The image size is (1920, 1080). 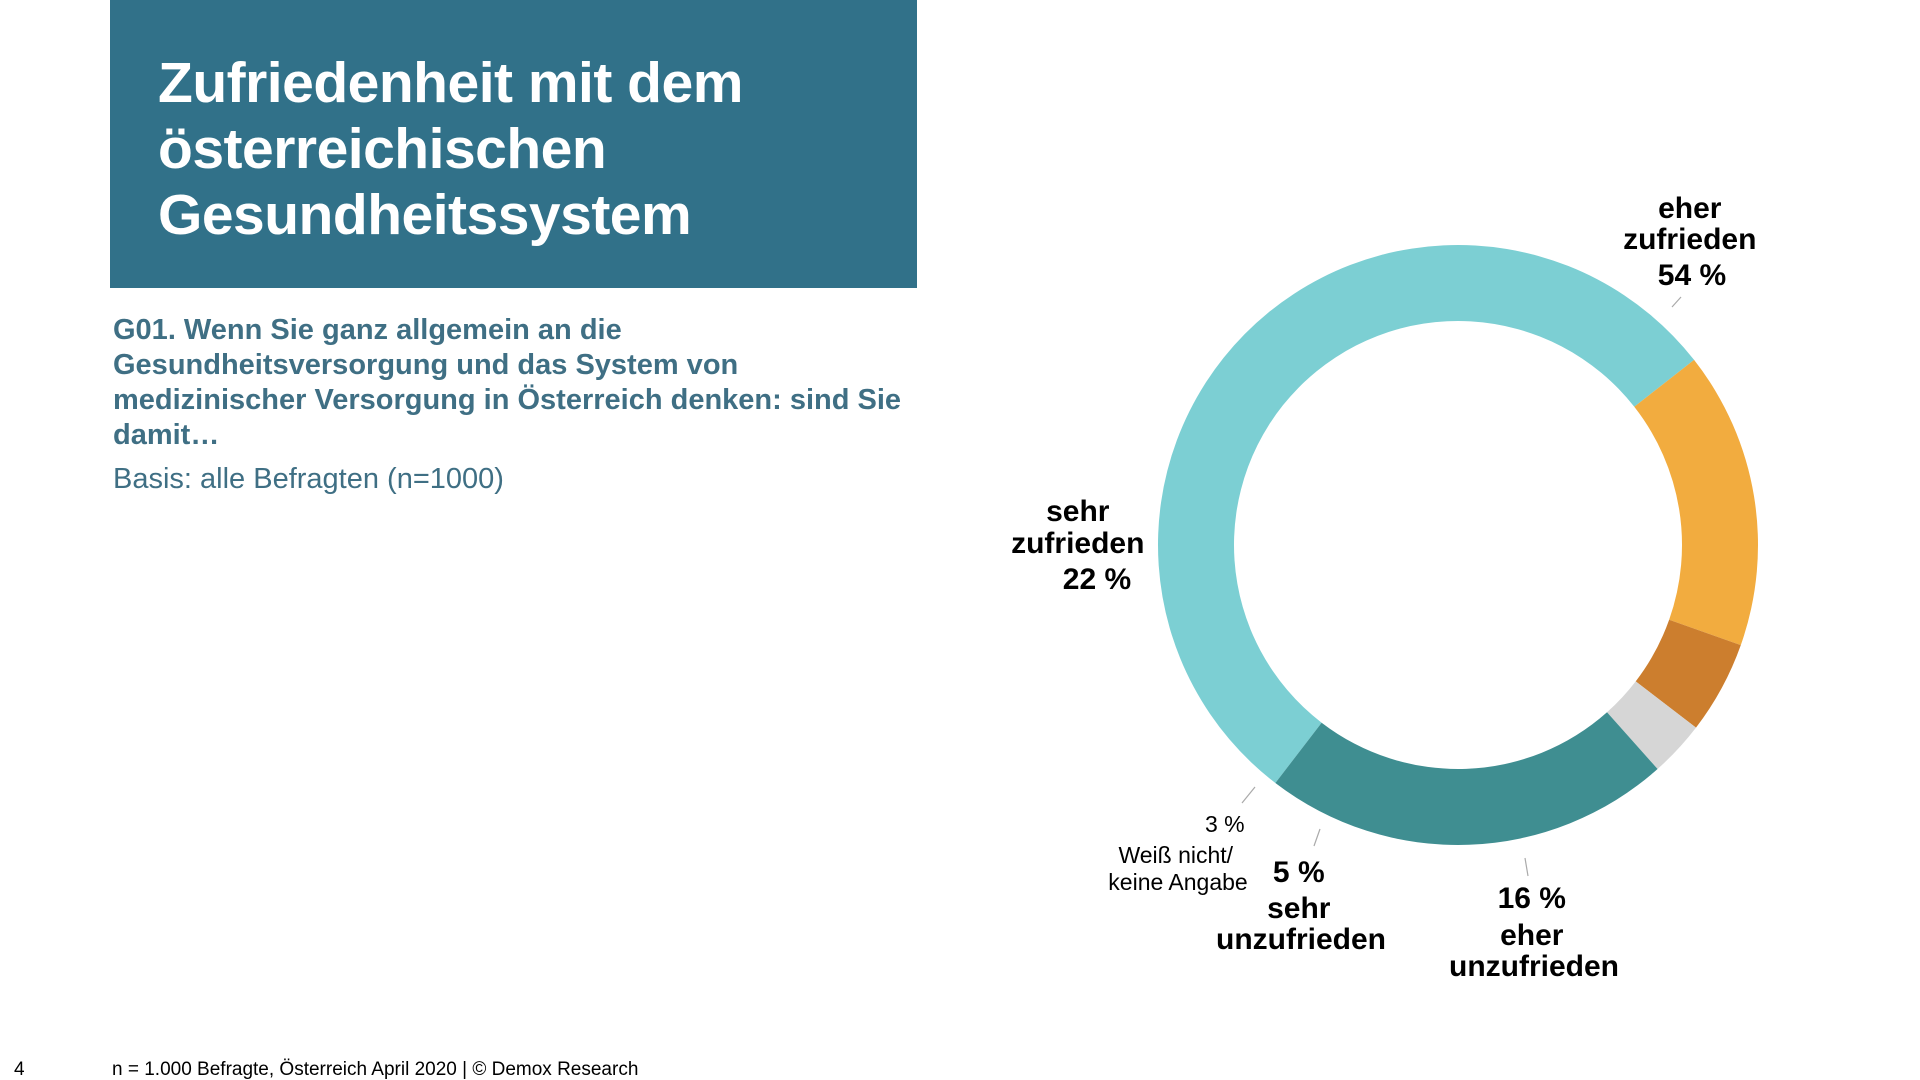 What do you see at coordinates (1534, 966) in the screenshot?
I see `label-eher-unzufrieden-line2: unzufrieden` at bounding box center [1534, 966].